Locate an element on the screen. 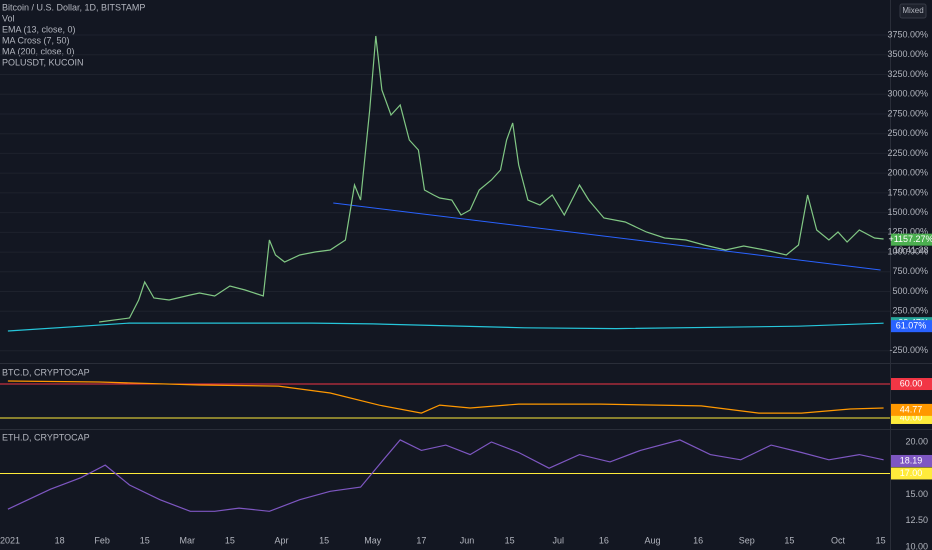 The height and width of the screenshot is (550, 932). pane-title: BTC.D, CRYPTOCAP is located at coordinates (46, 372).